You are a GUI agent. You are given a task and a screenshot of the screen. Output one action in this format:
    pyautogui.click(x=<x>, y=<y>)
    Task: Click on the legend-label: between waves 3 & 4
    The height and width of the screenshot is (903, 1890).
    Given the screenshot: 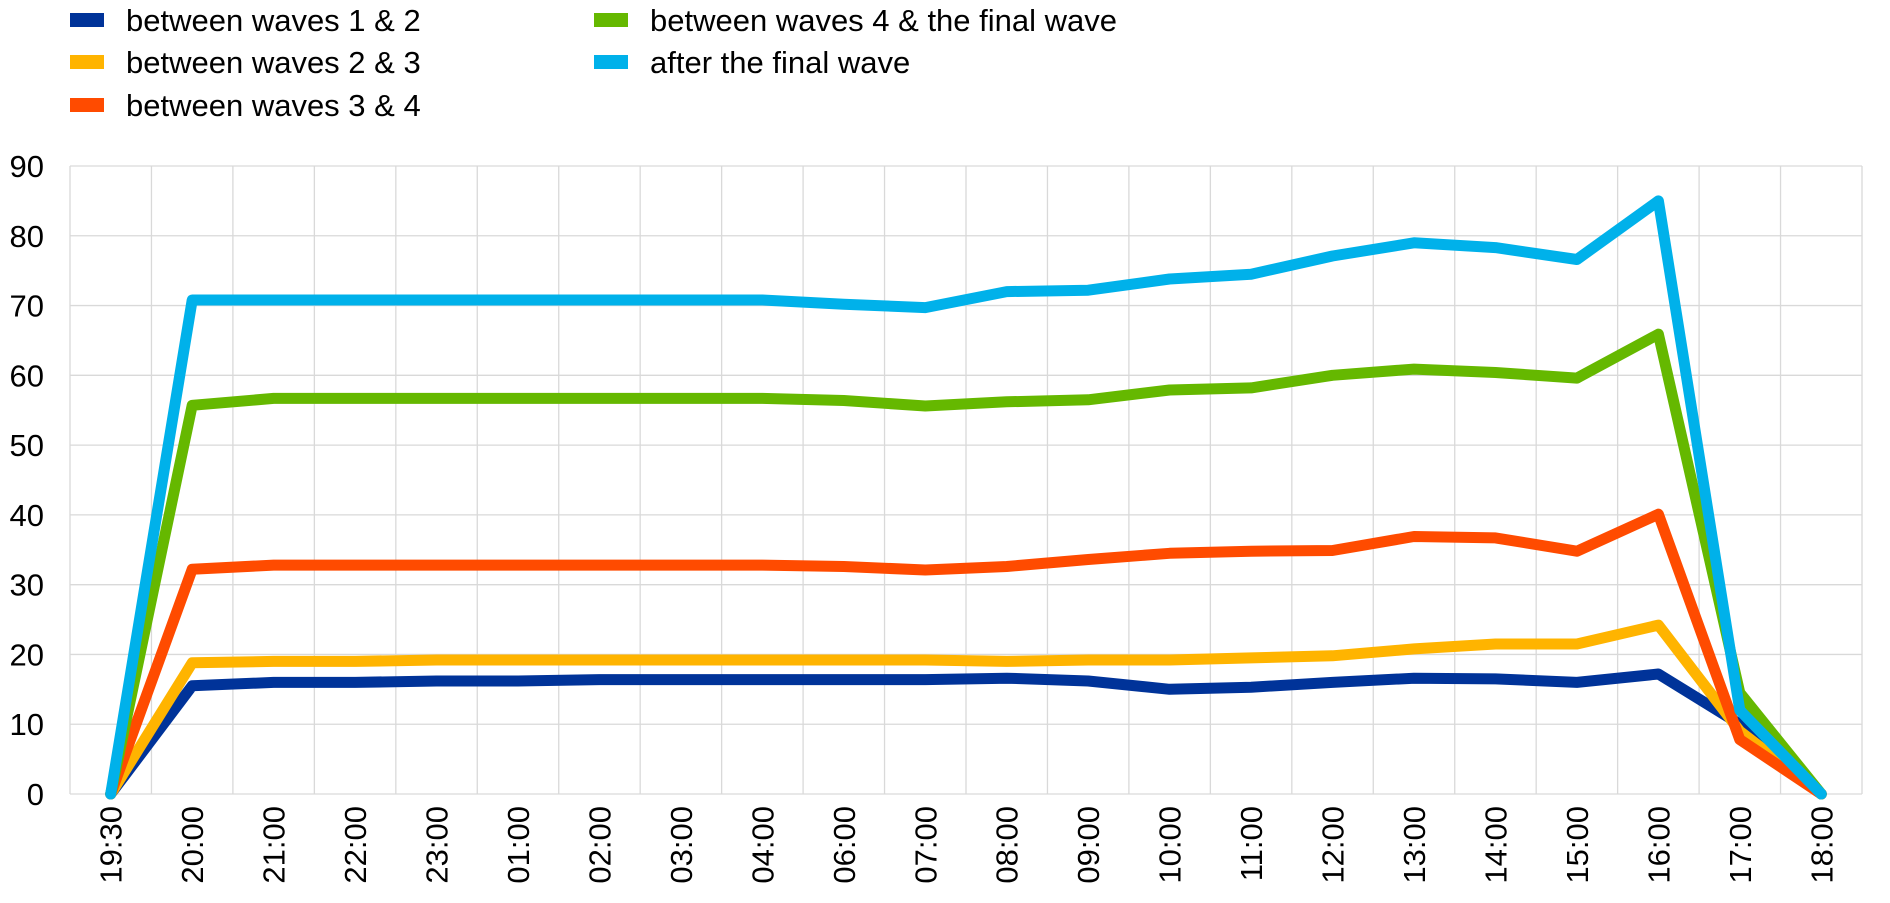 What is the action you would take?
    pyautogui.click(x=273, y=105)
    